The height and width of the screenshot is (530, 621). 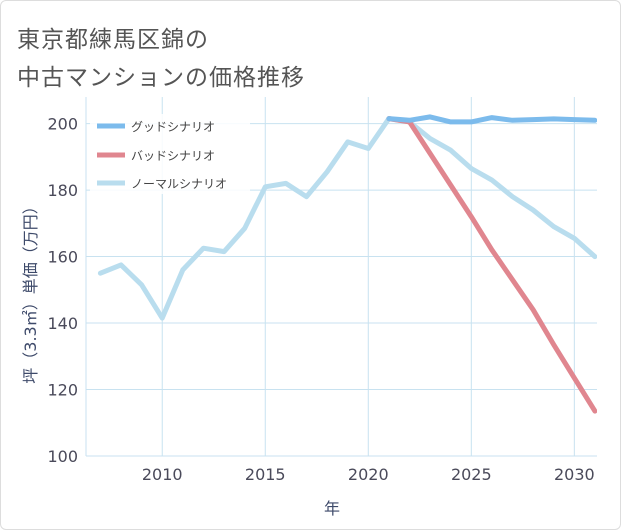 What do you see at coordinates (574, 474) in the screenshot?
I see `x-tick-label: 2030` at bounding box center [574, 474].